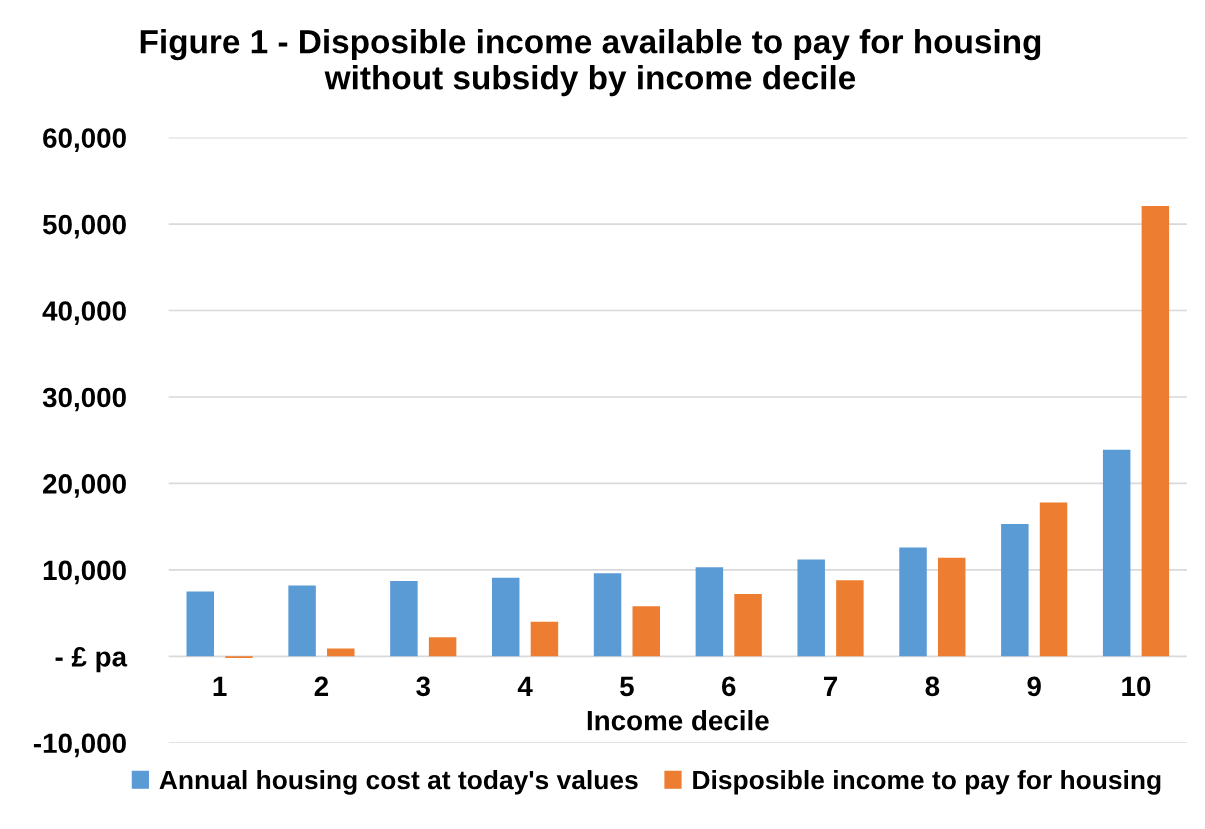 Image resolution: width=1205 pixels, height=829 pixels. I want to click on x-tick-label: 5, so click(627, 686).